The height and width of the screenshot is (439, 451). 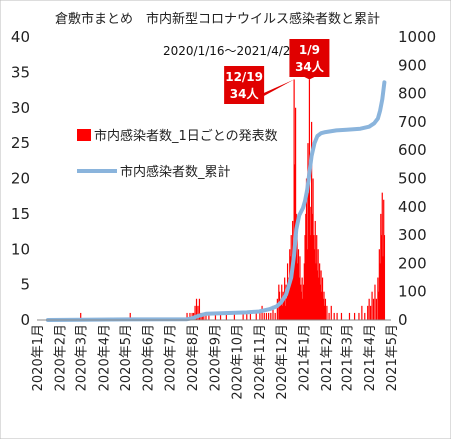 I want to click on x-axis-tick: 2021年1月, so click(x=305, y=357).